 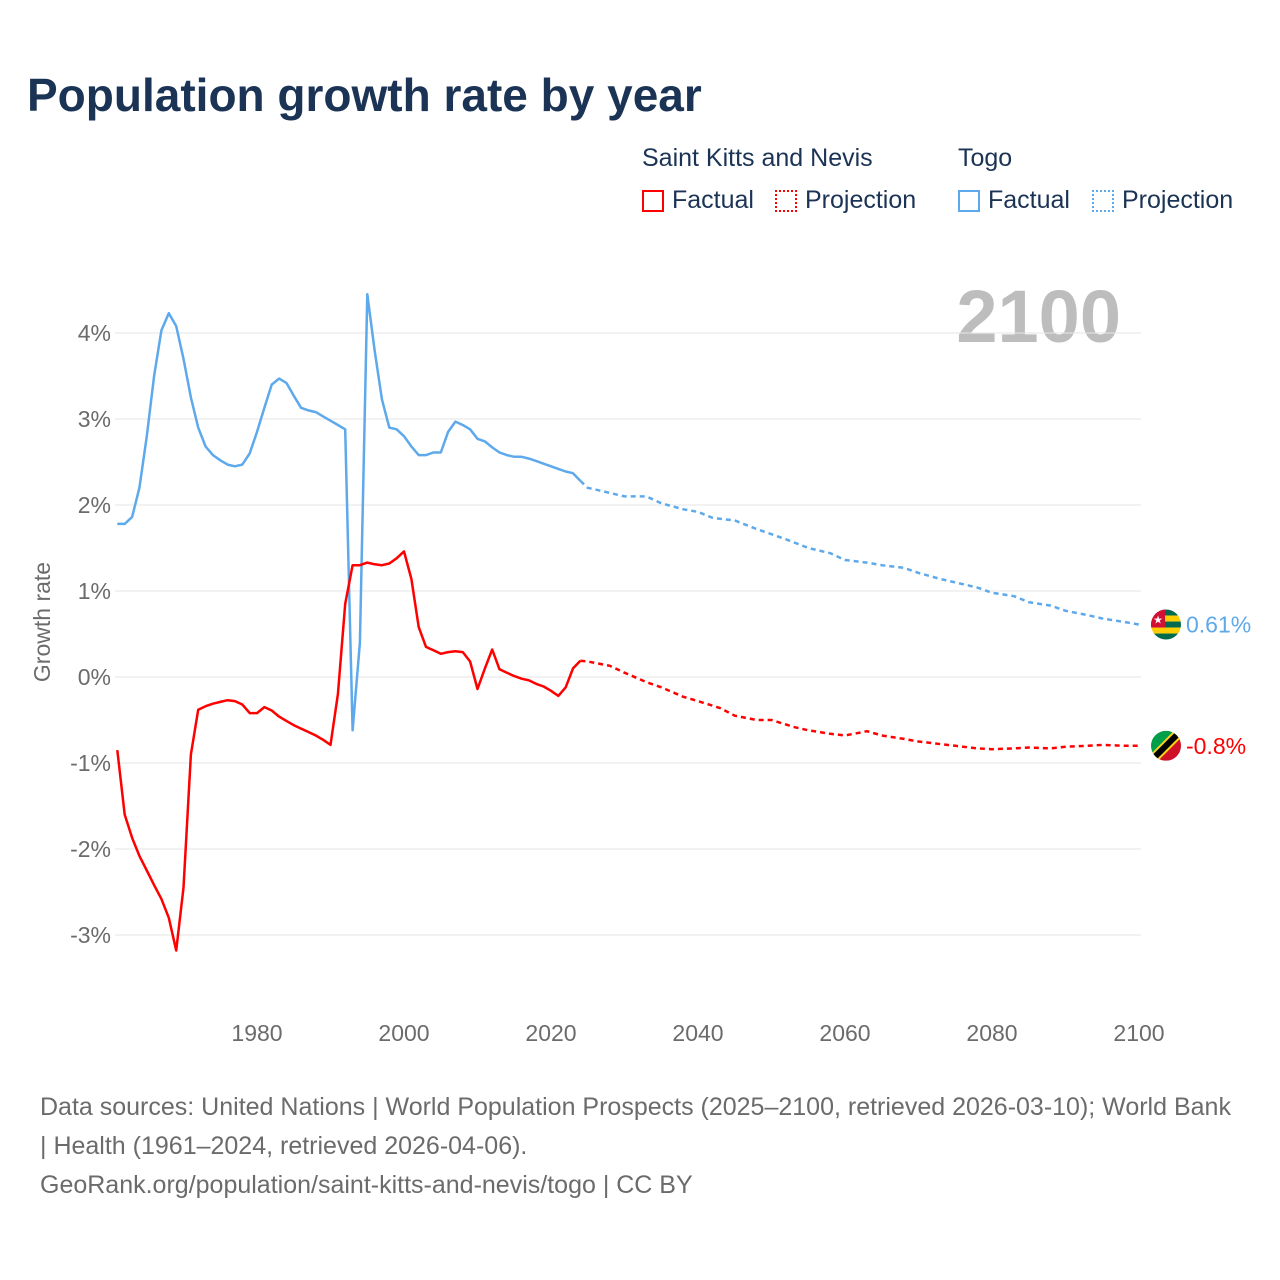 I want to click on x-tick-label: 2060, so click(x=844, y=1033).